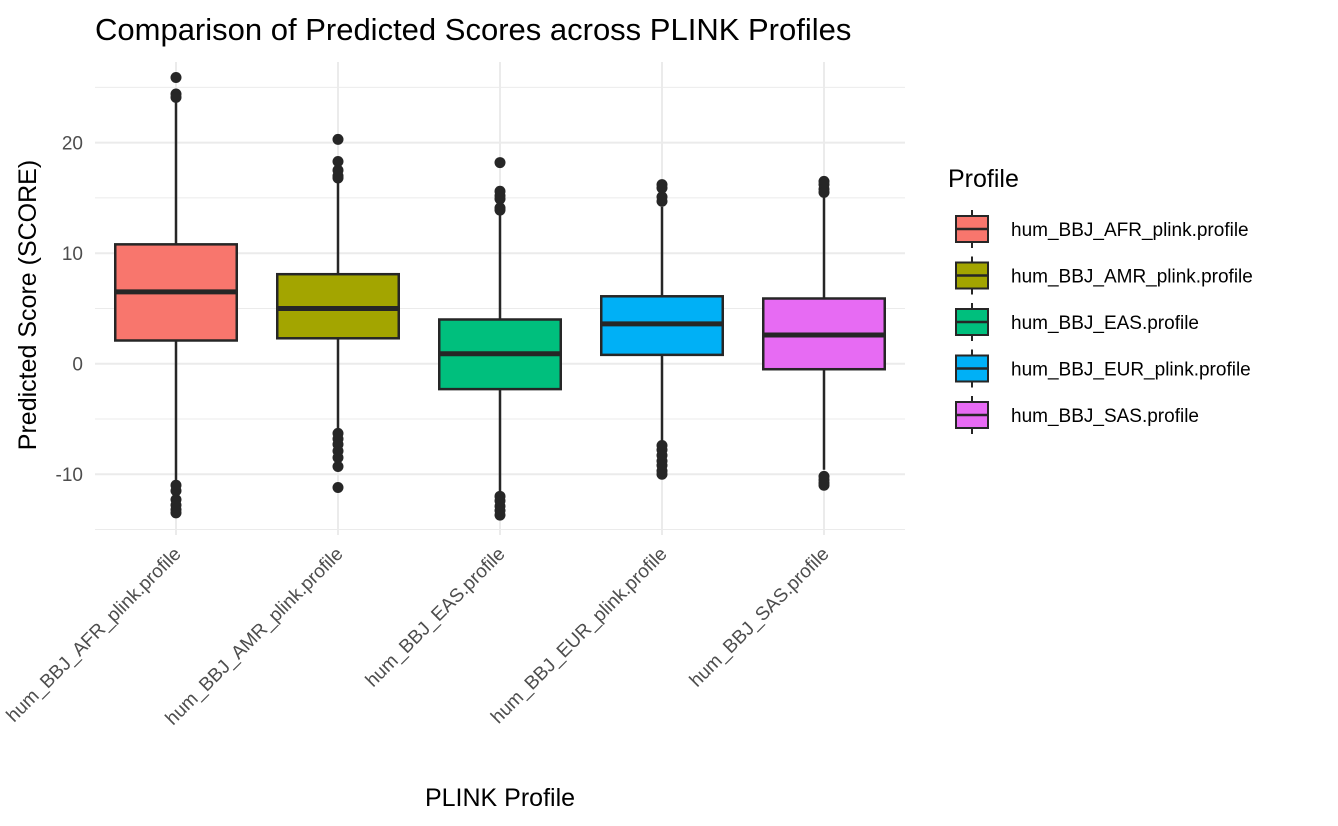 Image resolution: width=1338 pixels, height=826 pixels. I want to click on legend-item-5: hum_BBJ_SAS.profile, so click(1077, 415).